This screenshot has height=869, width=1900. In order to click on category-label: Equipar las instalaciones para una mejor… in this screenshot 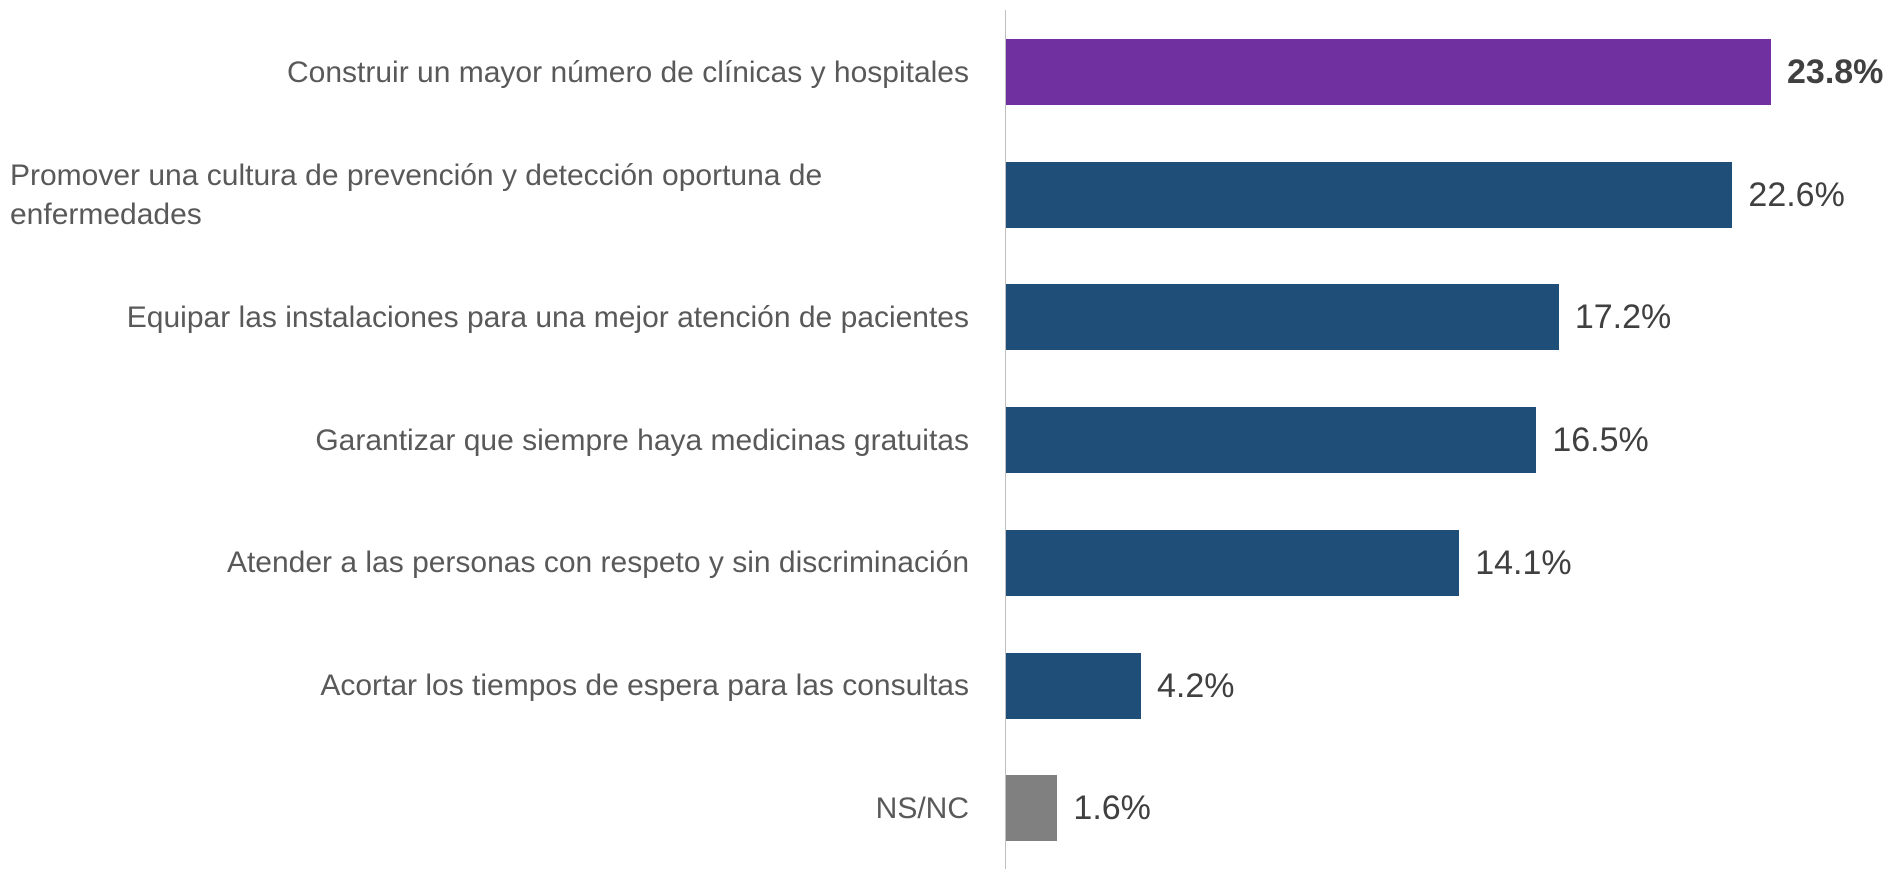, I will do `click(489, 317)`.